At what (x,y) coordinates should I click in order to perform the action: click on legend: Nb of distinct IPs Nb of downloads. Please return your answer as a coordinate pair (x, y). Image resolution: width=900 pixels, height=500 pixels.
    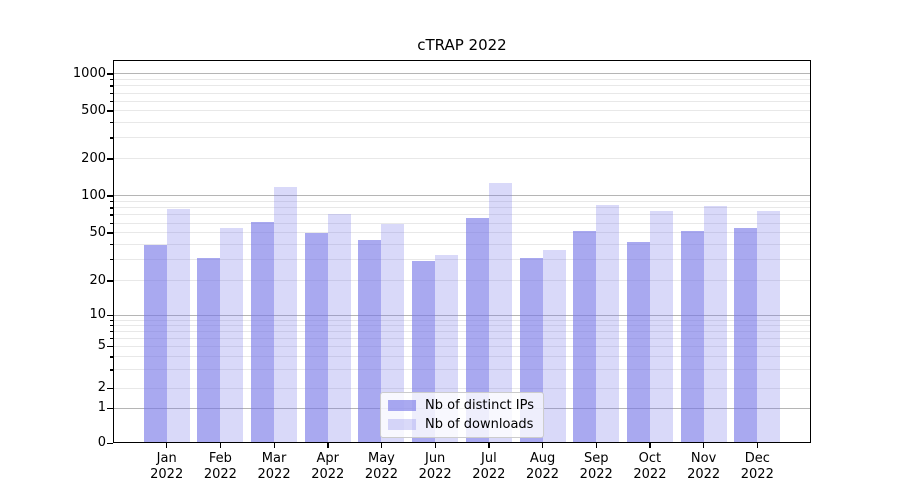
    Looking at the image, I should click on (462, 415).